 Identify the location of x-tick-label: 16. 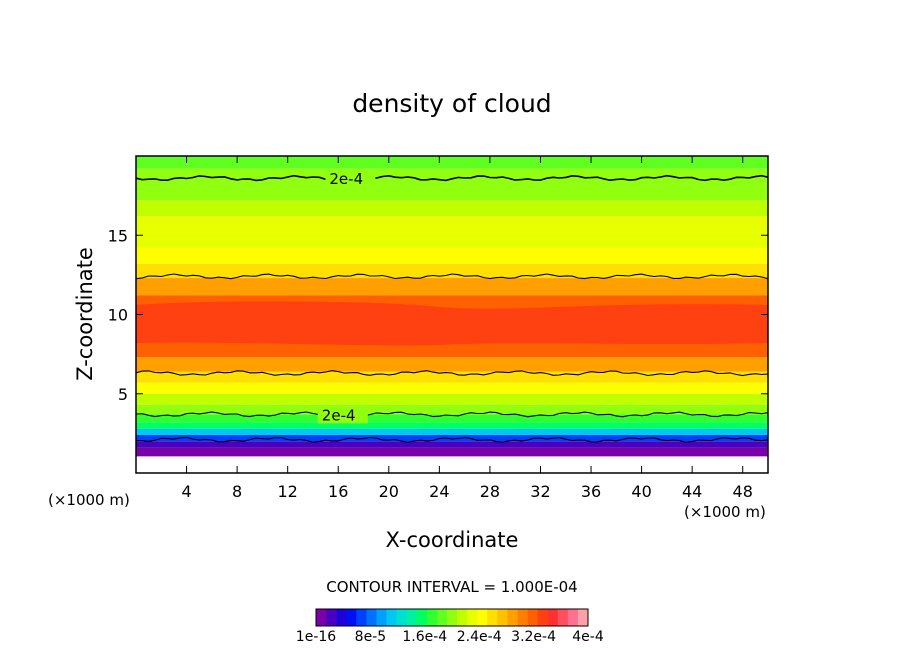
(338, 491).